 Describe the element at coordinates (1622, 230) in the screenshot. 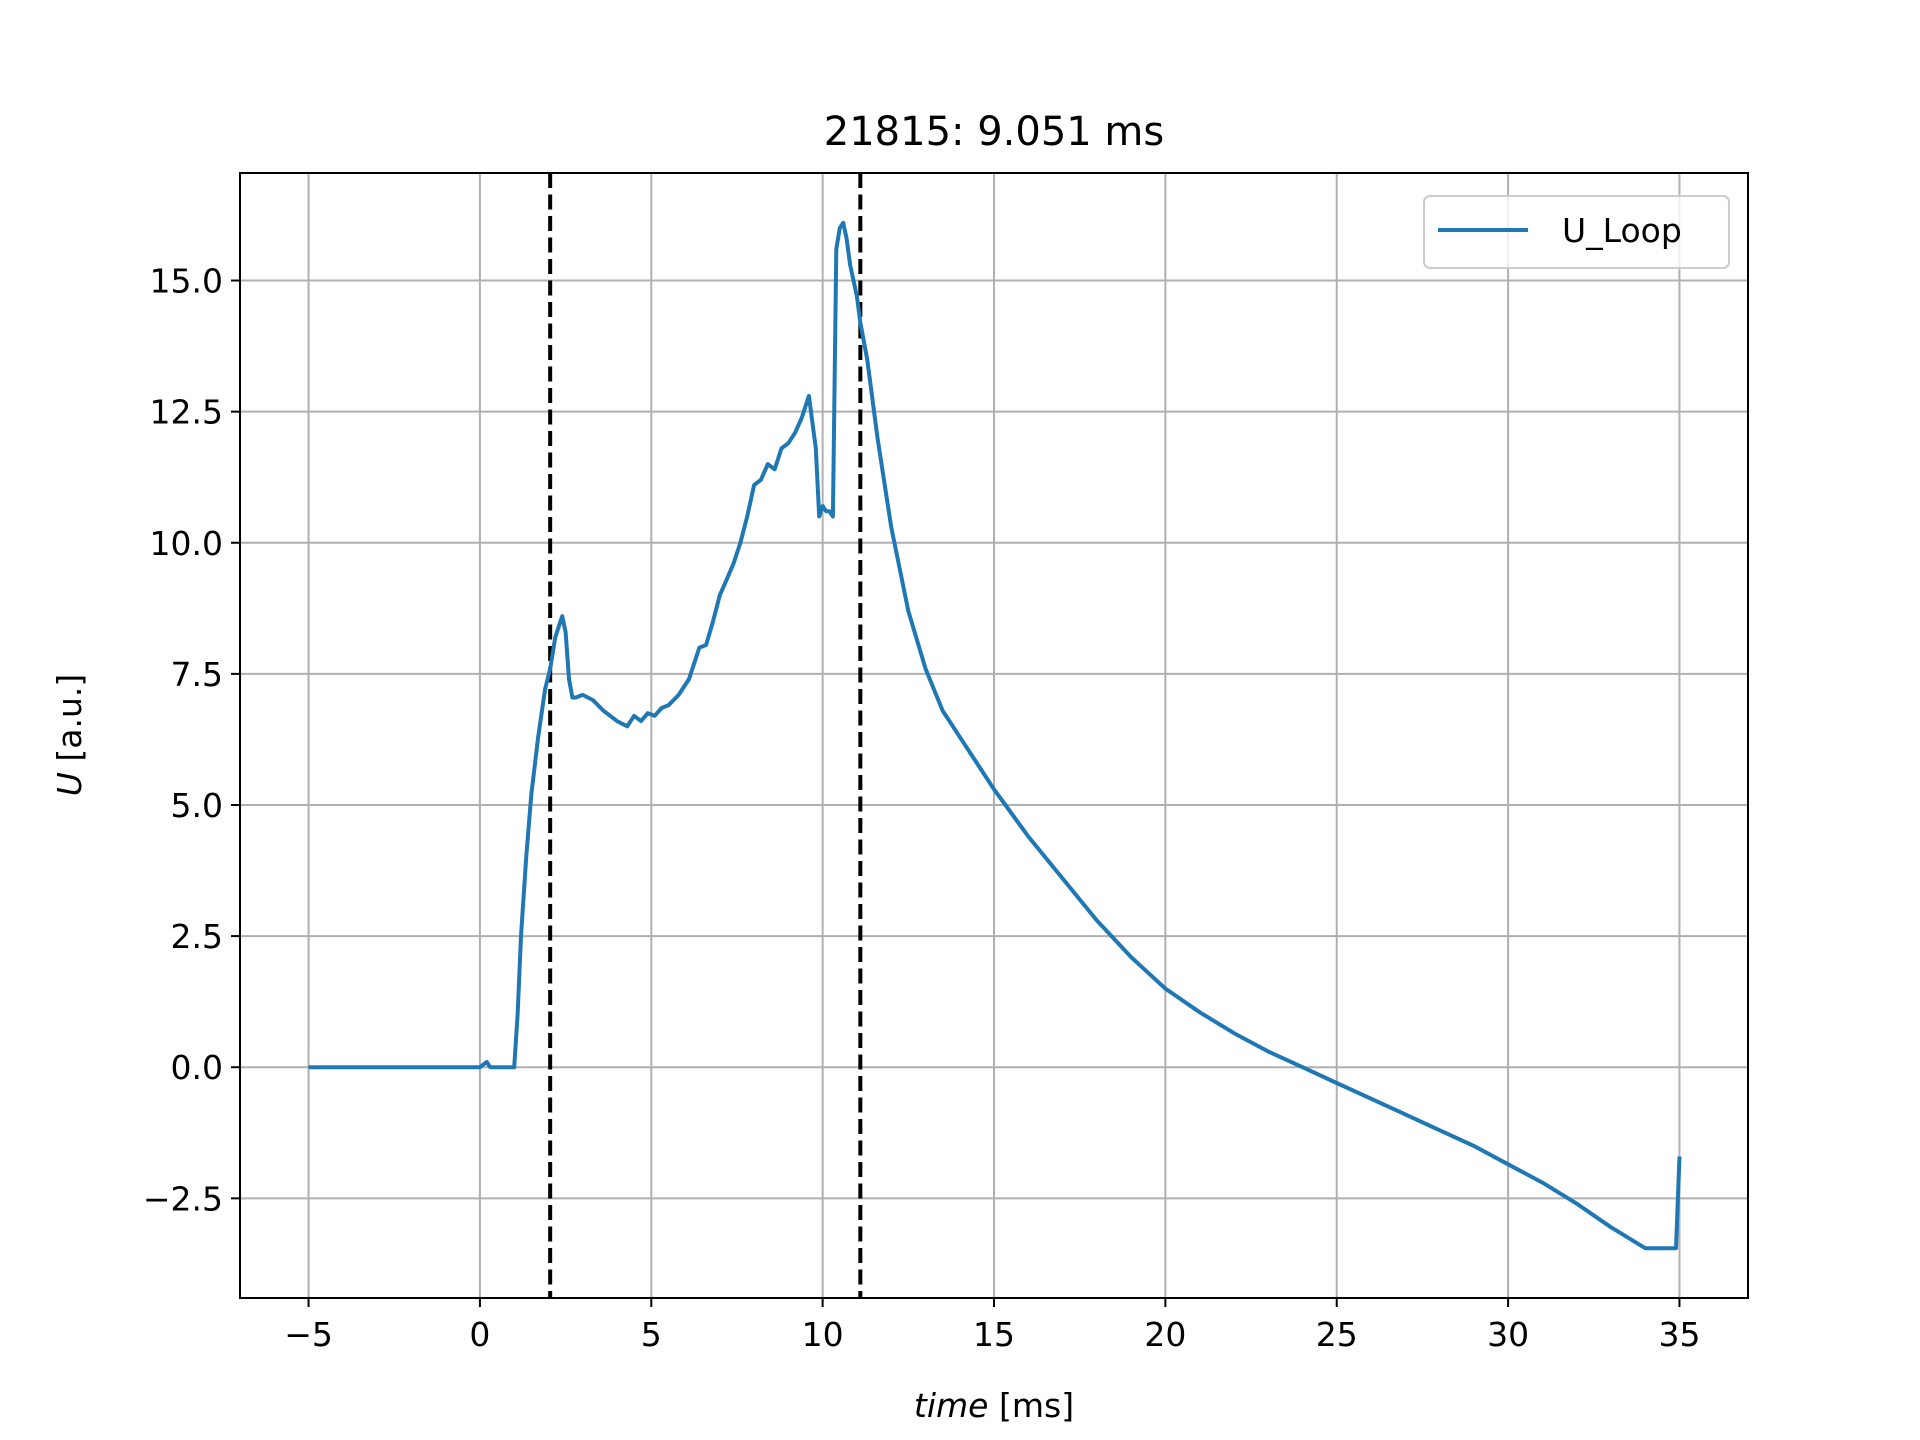

I see `legend-label-u-loop: U_Loop` at that location.